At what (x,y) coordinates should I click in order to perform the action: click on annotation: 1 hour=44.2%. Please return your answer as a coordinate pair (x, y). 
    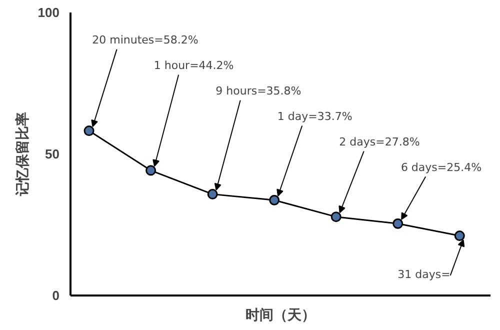
    Looking at the image, I should click on (194, 65).